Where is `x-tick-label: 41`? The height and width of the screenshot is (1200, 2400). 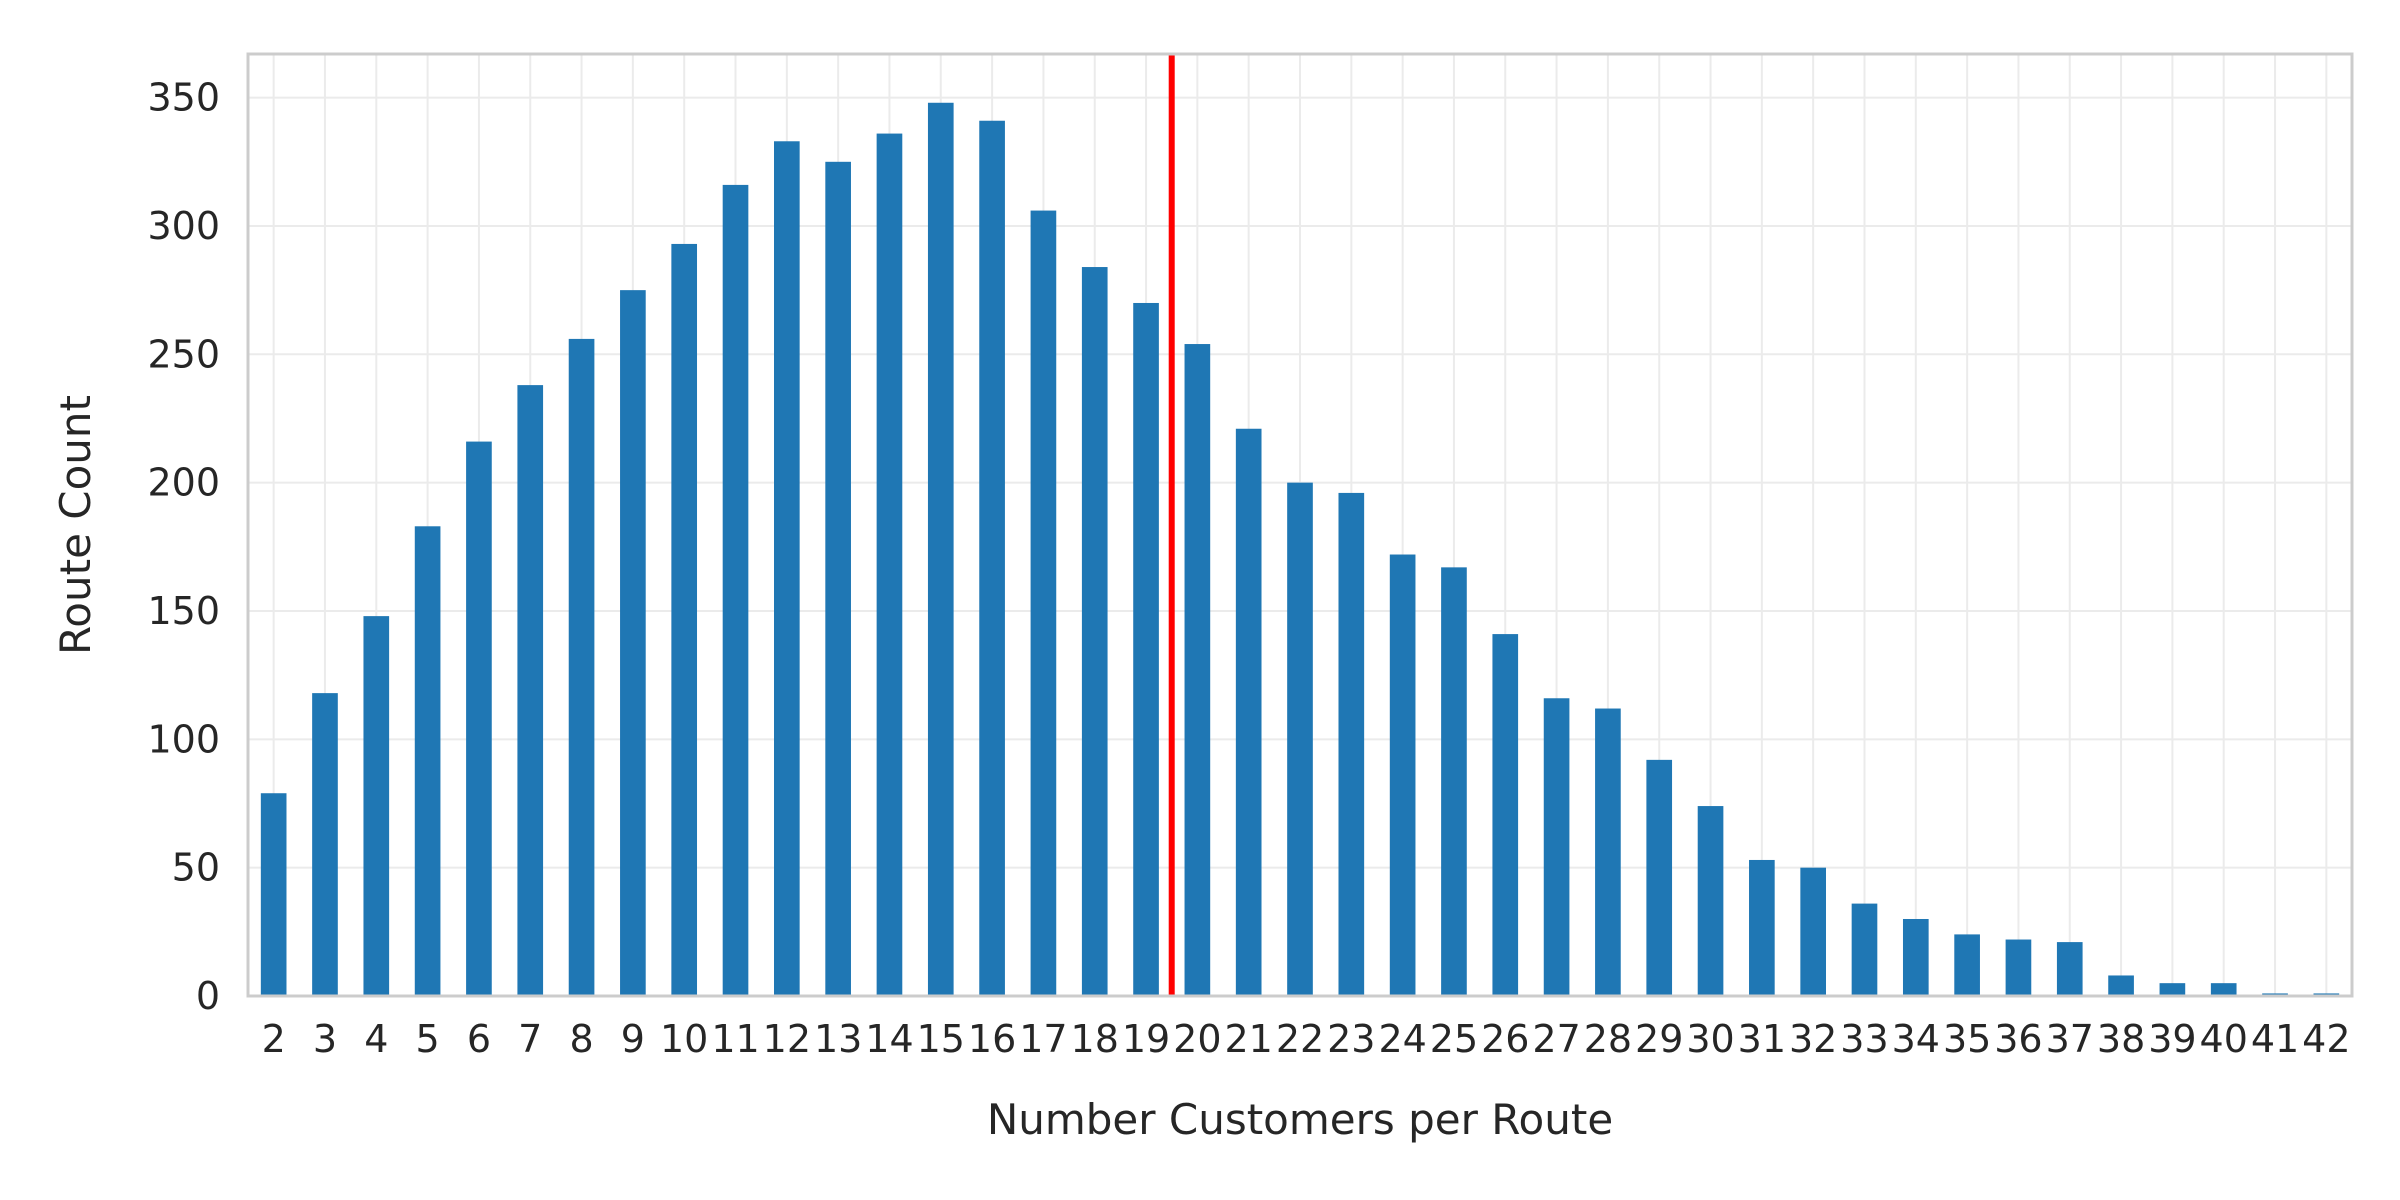
x-tick-label: 41 is located at coordinates (2275, 1039).